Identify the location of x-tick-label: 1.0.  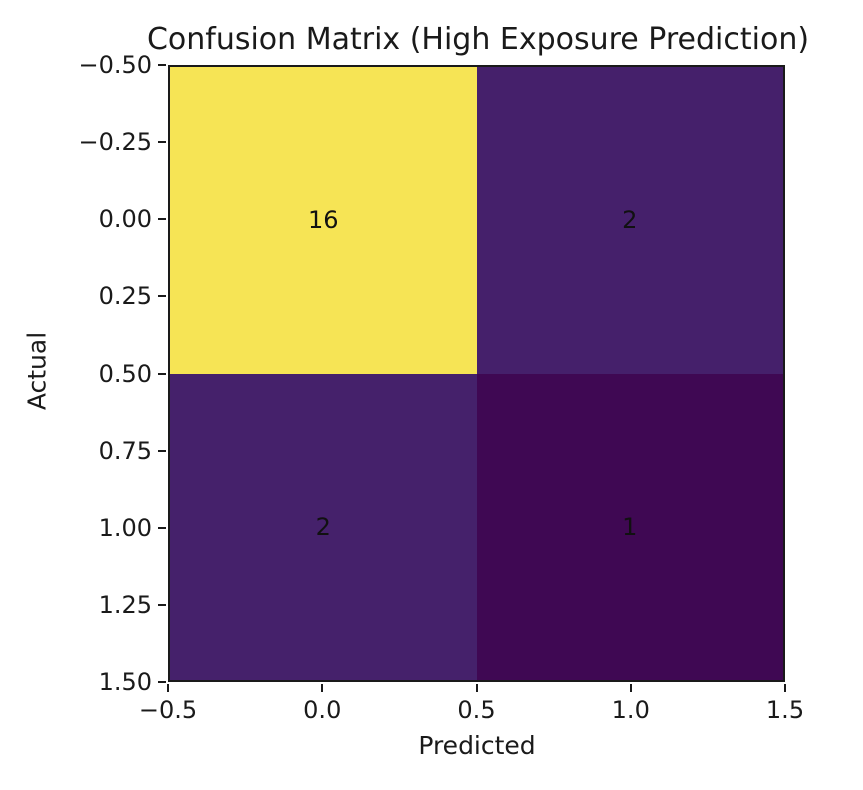
(630, 710).